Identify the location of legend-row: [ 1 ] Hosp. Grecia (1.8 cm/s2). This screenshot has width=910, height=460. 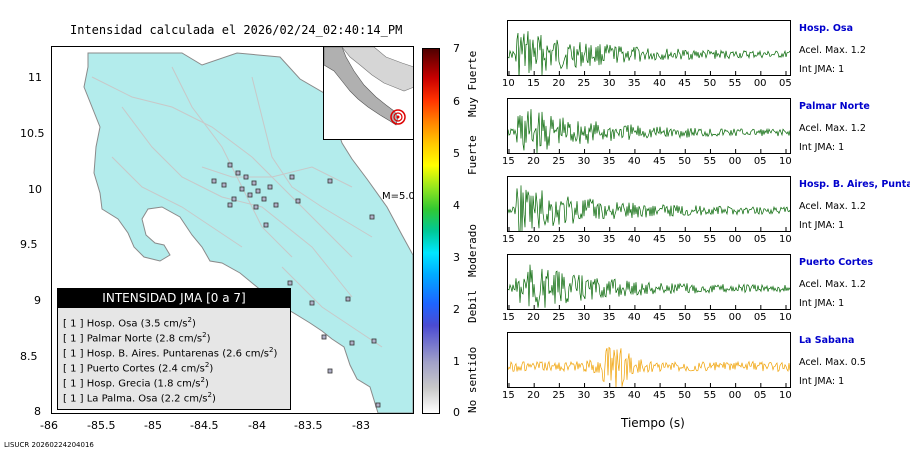
(136, 383).